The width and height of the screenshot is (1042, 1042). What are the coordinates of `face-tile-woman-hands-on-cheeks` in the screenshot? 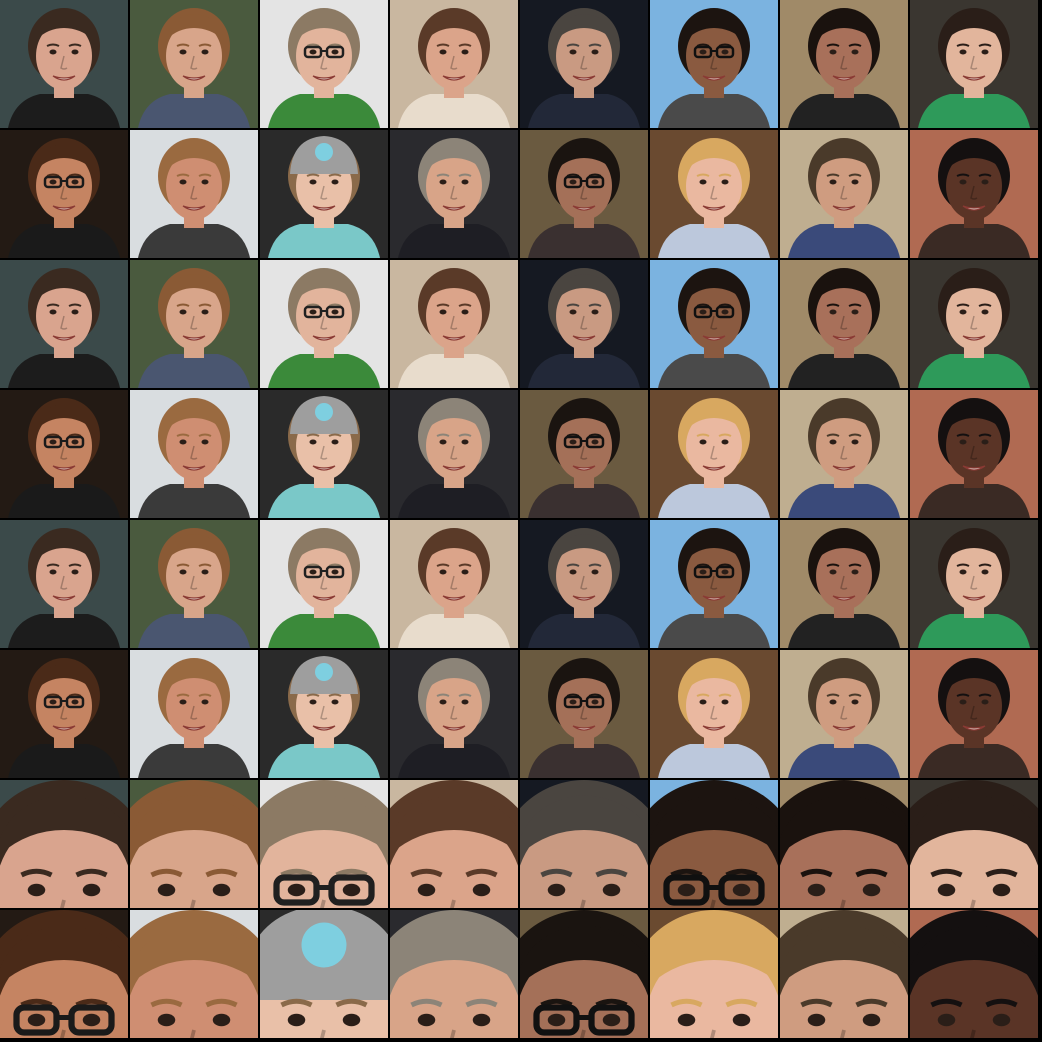 It's located at (974, 584).